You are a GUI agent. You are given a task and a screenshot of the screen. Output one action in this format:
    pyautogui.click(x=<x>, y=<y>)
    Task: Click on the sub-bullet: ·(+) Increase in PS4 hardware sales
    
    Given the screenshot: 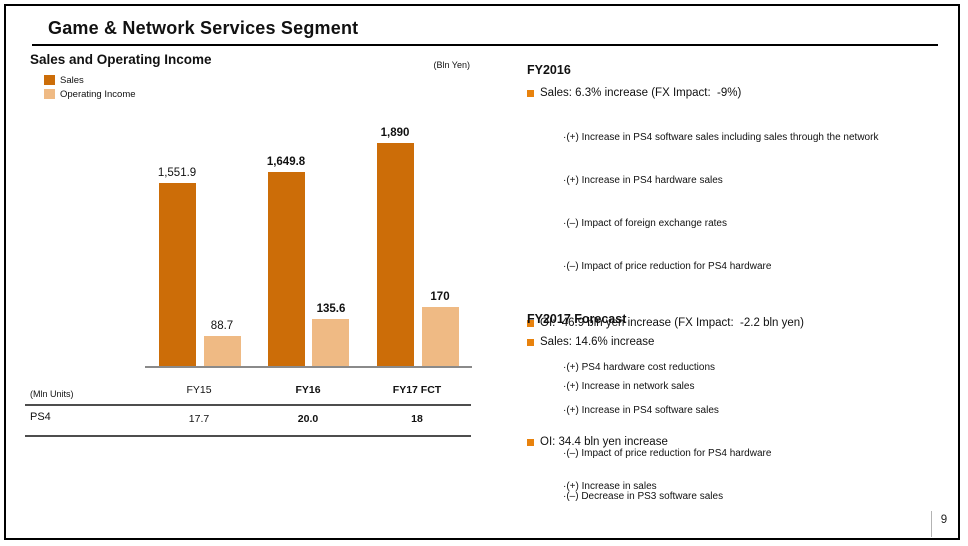 What is the action you would take?
    pyautogui.click(x=643, y=181)
    